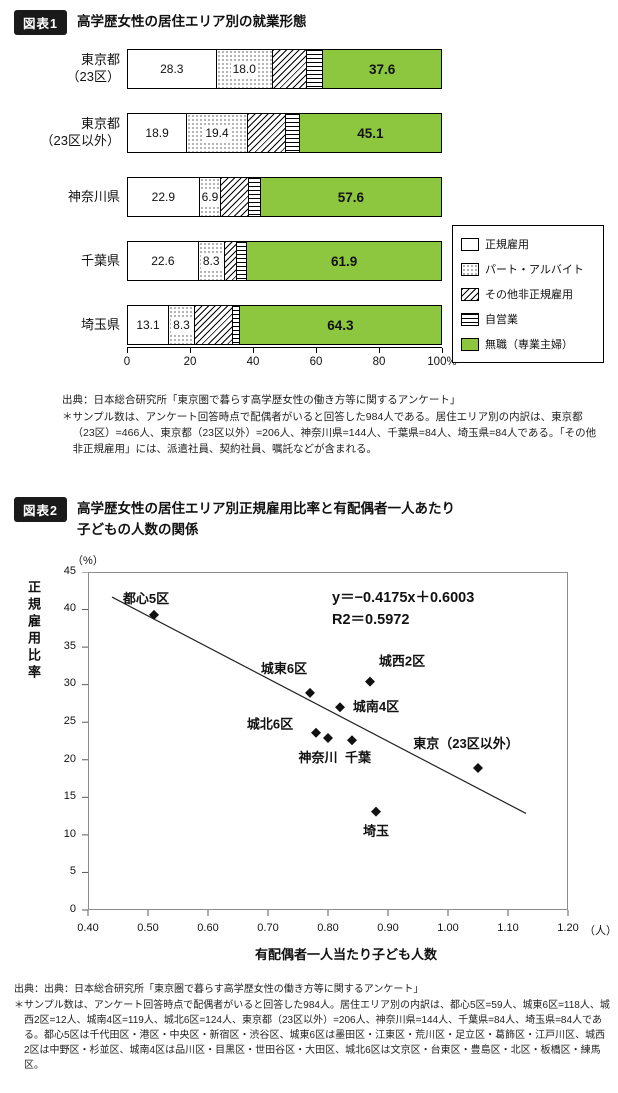  I want to click on stacked-bar: 18.9 19.4 45.1, so click(284, 133).